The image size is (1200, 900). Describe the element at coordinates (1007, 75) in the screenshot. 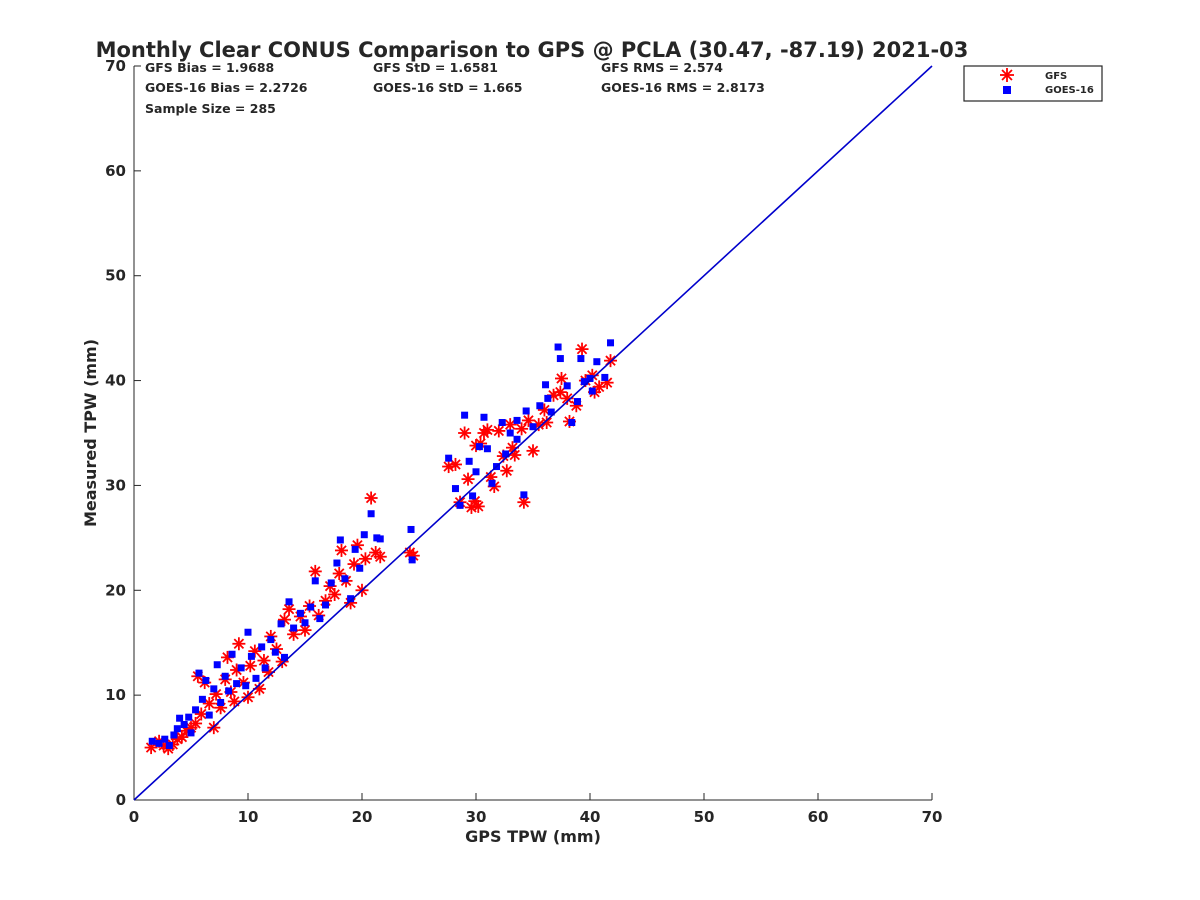

I see `legend-gfs-asterisk` at that location.